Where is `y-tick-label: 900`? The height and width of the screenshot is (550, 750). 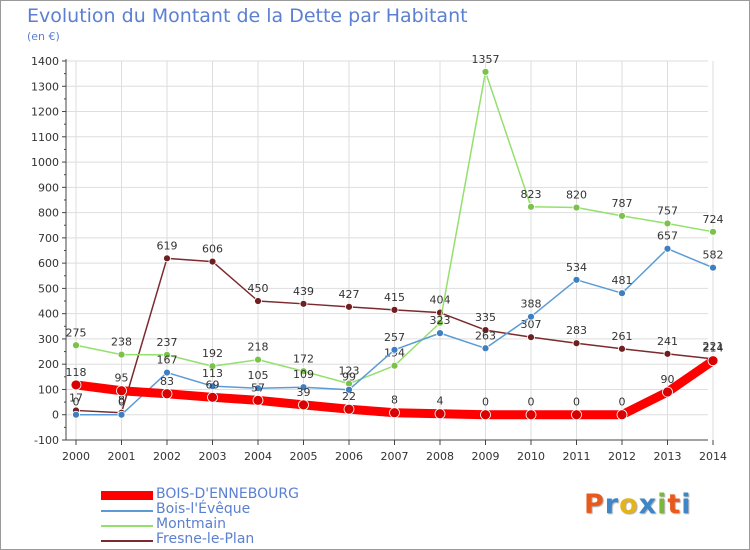 y-tick-label: 900 is located at coordinates (48, 187).